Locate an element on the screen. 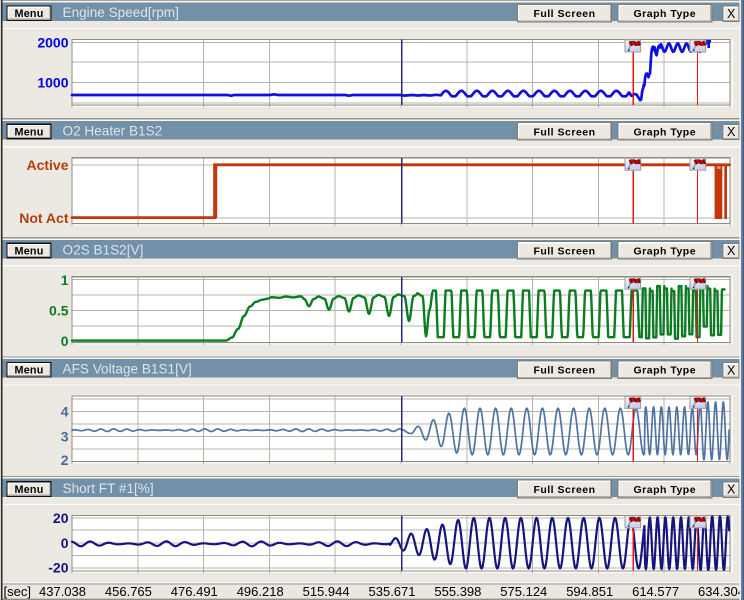 The height and width of the screenshot is (600, 744). svg-text: 634.304 is located at coordinates (721, 591).